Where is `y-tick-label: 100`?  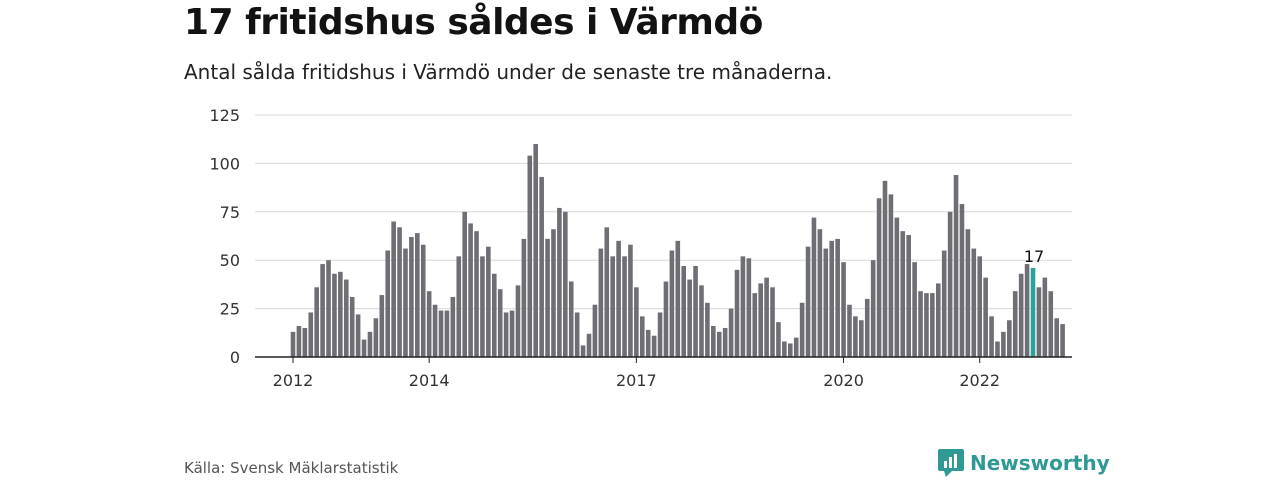 y-tick-label: 100 is located at coordinates (224, 163).